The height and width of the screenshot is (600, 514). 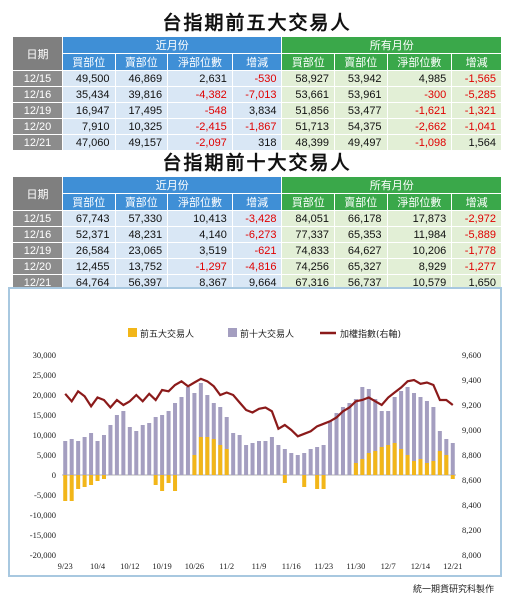 What do you see at coordinates (471, 405) in the screenshot?
I see `y-right-tick-label: 9,200` at bounding box center [471, 405].